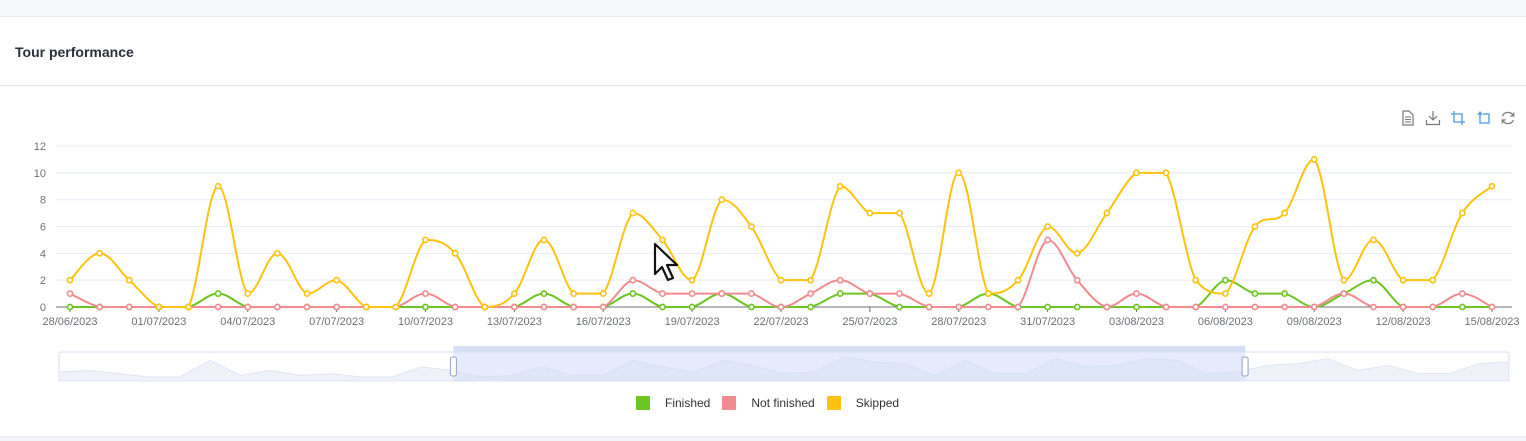  What do you see at coordinates (1432, 117) in the screenshot?
I see `download-button` at bounding box center [1432, 117].